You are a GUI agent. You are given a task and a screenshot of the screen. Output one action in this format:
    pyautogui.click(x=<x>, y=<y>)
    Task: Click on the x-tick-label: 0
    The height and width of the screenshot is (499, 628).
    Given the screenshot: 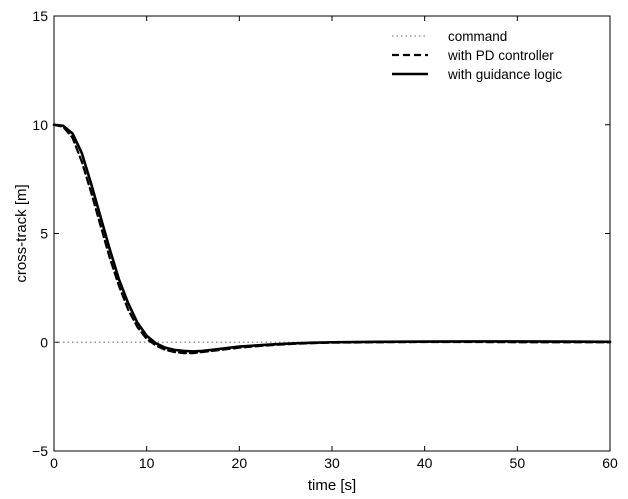 What is the action you would take?
    pyautogui.click(x=54, y=463)
    